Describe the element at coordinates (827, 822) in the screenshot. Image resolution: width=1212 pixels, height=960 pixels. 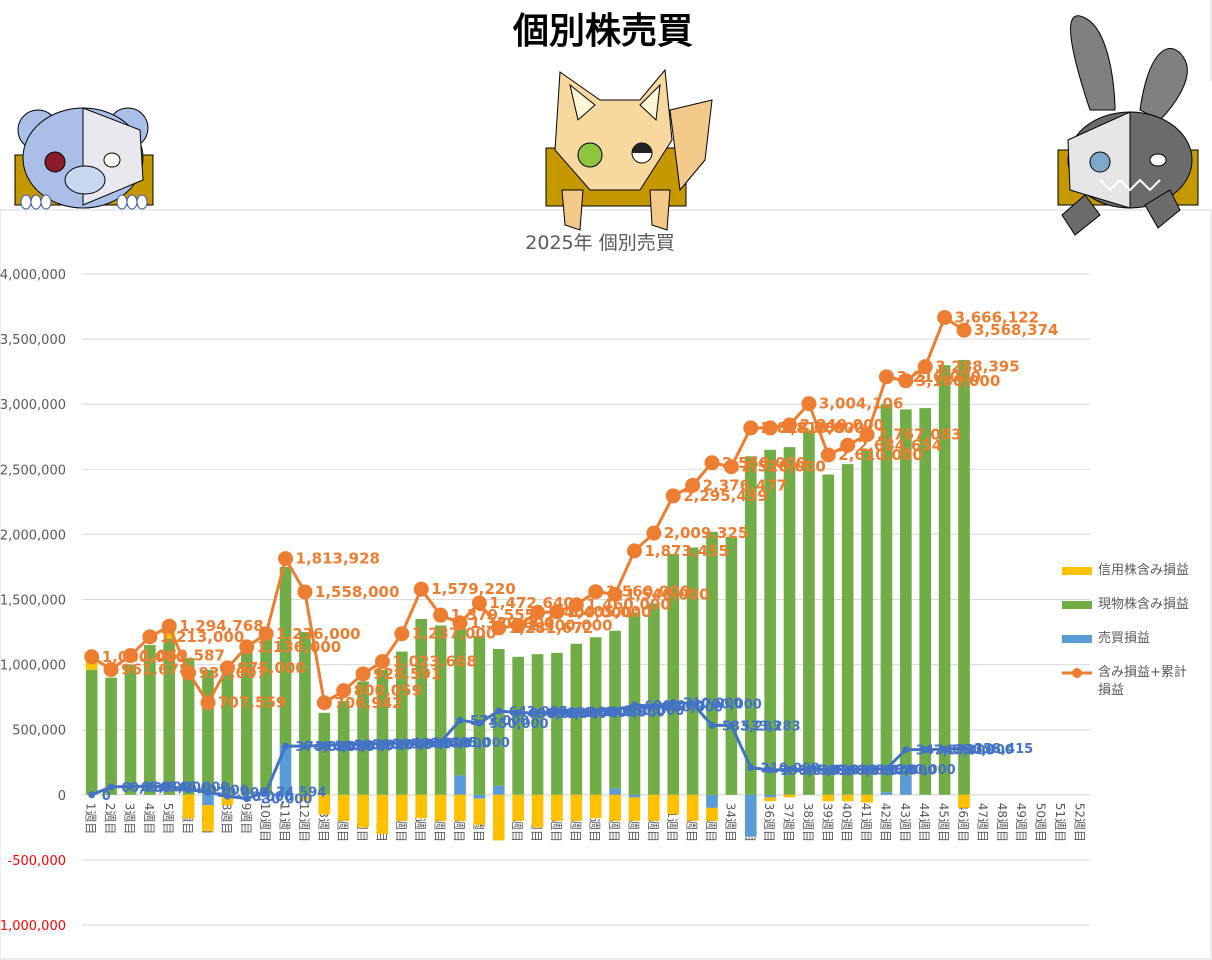
I see `x-tick-label: 39週目` at that location.